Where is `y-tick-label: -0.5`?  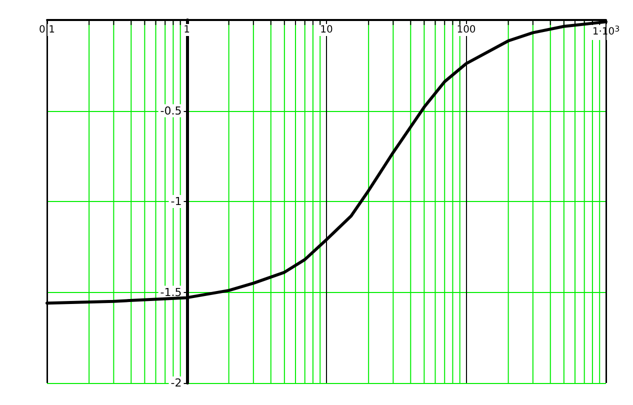 y-tick-label: -0.5 is located at coordinates (171, 111).